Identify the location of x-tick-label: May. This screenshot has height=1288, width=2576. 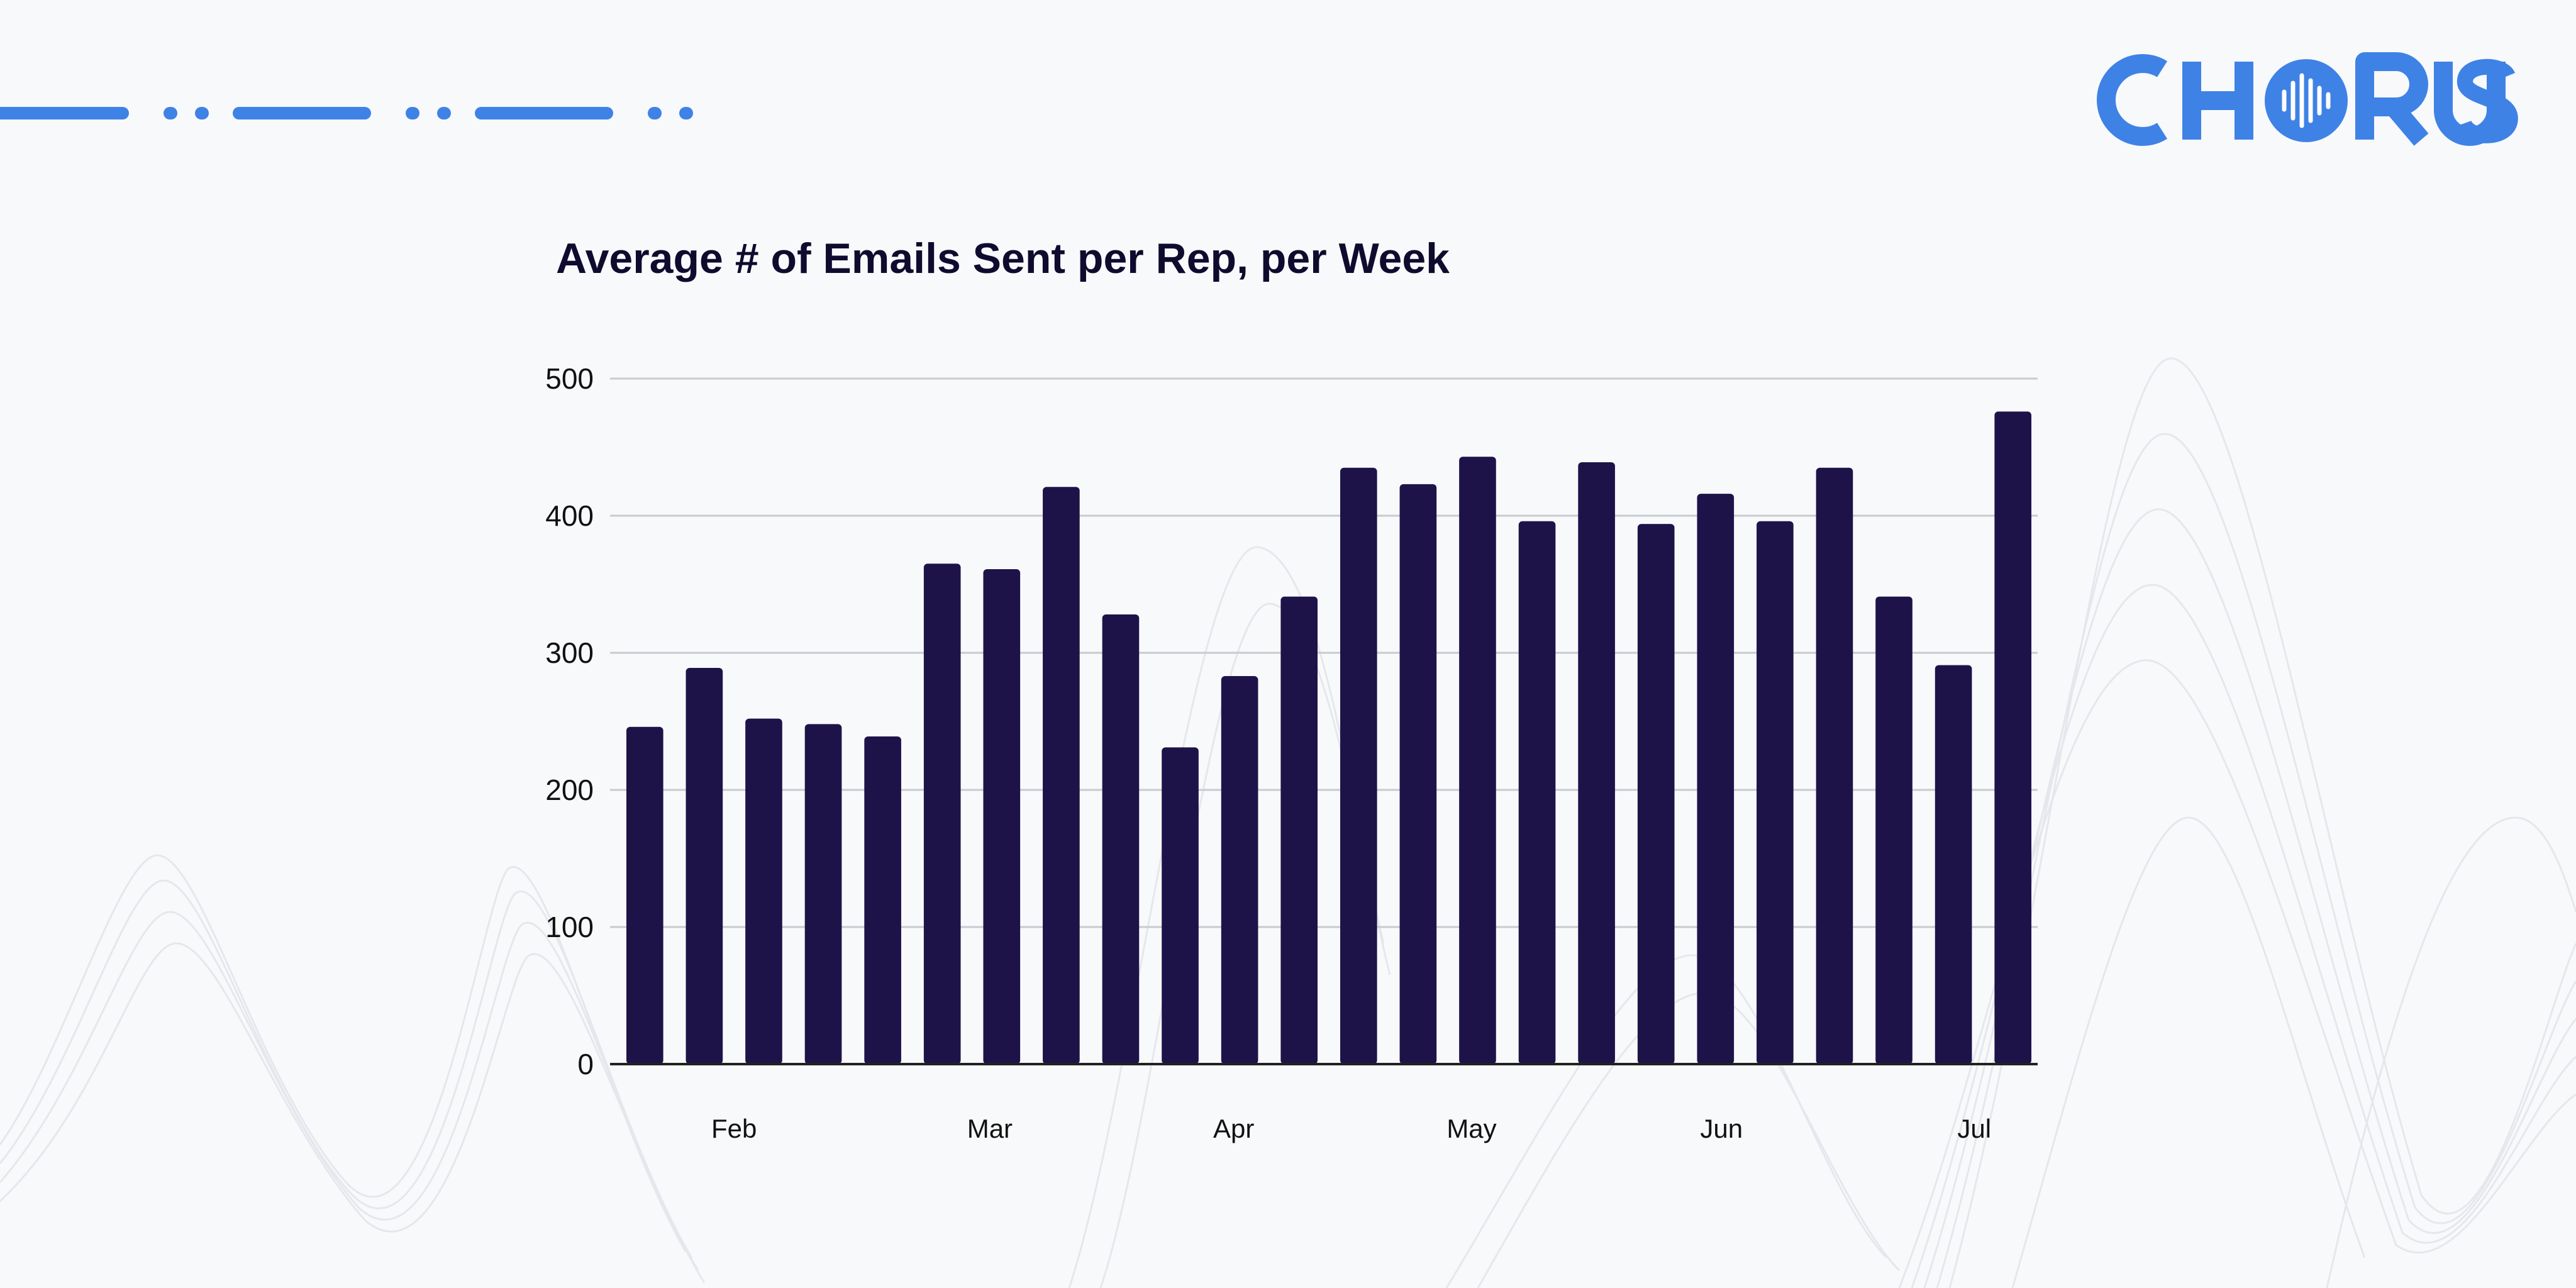
(1471, 1128).